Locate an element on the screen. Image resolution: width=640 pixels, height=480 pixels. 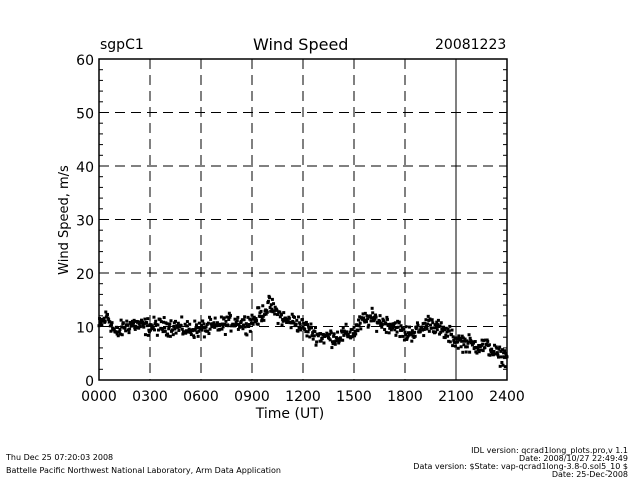
y-tick-label: 50 is located at coordinates (85, 115).